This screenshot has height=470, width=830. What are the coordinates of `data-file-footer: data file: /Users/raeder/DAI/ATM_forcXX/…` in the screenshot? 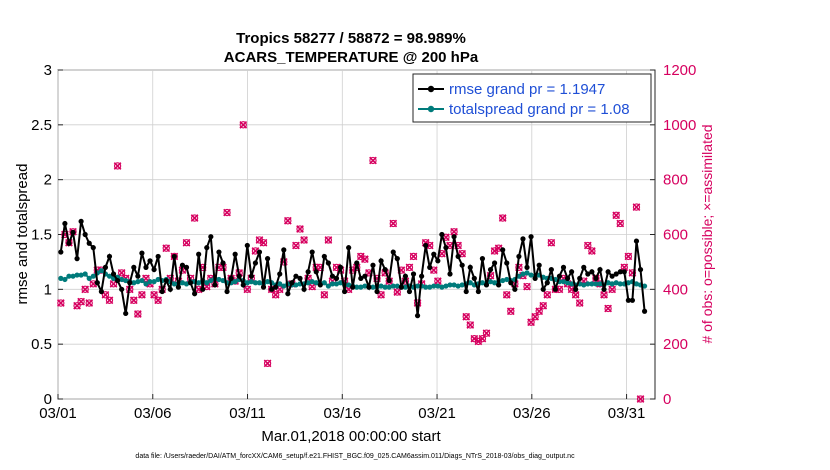 It's located at (355, 456).